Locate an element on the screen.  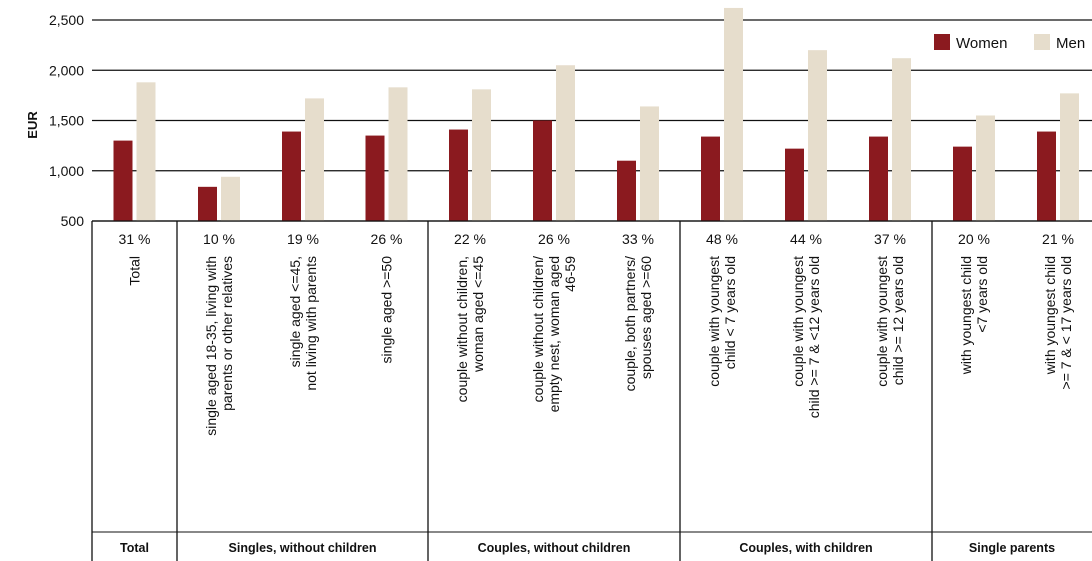
y-axis-title: EUR is located at coordinates (32, 125).